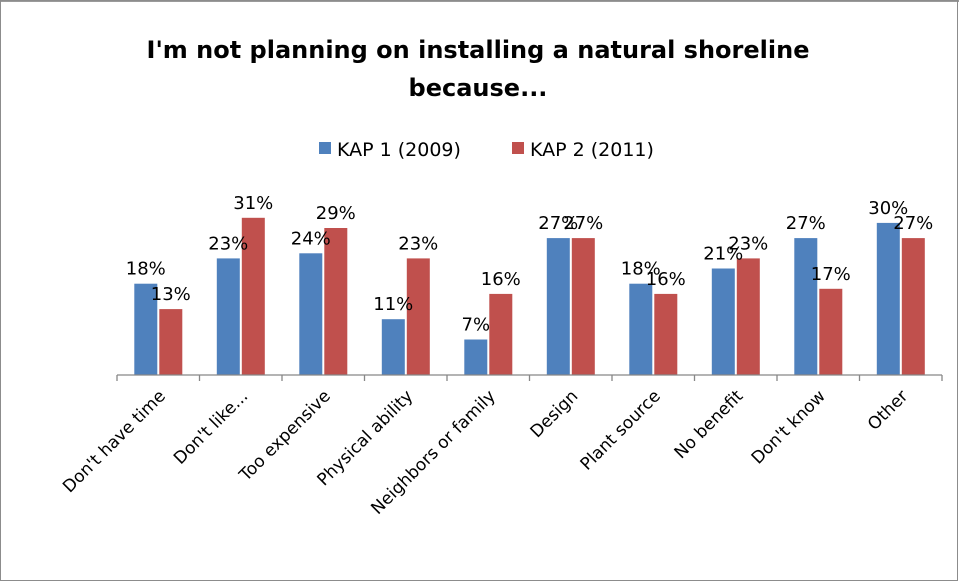  What do you see at coordinates (479, 1) in the screenshot?
I see `top-edge-line` at bounding box center [479, 1].